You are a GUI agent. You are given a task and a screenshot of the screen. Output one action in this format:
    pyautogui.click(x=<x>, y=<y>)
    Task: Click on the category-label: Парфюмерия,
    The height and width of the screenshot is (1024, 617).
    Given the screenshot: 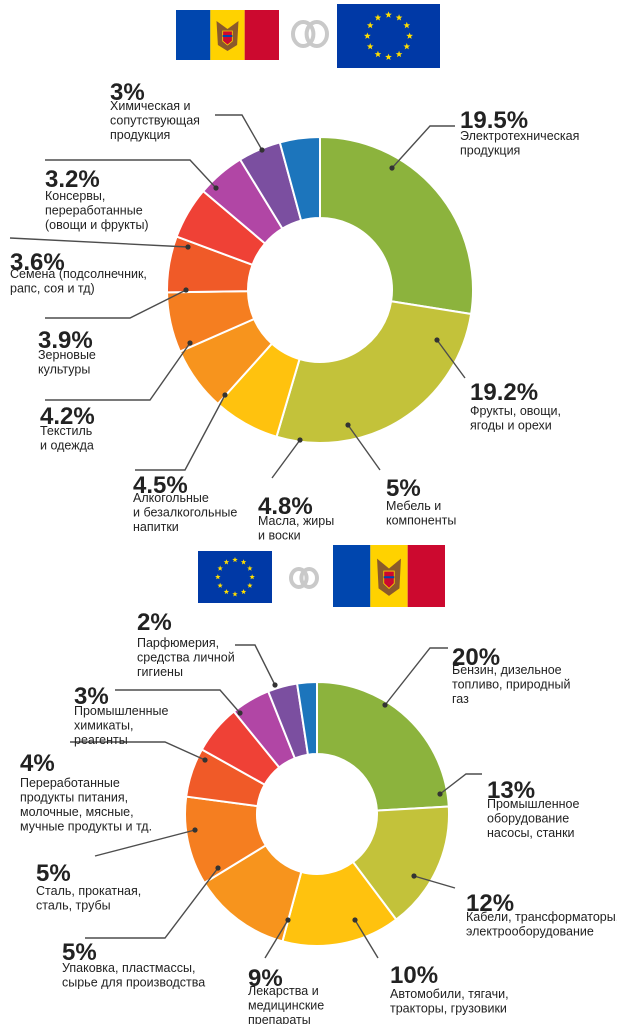 What is the action you would take?
    pyautogui.click(x=178, y=643)
    